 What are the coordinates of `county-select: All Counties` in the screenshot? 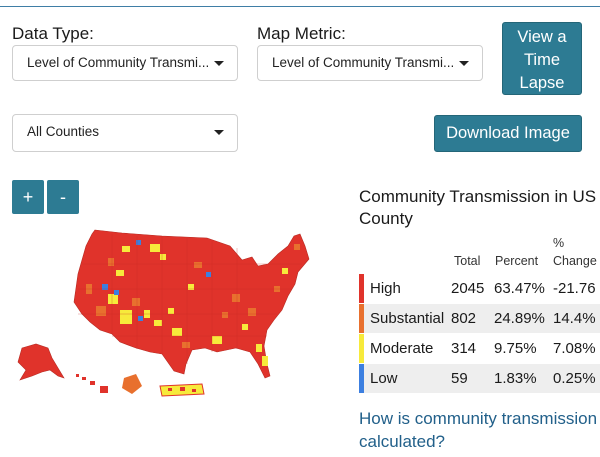 It's located at (125, 133).